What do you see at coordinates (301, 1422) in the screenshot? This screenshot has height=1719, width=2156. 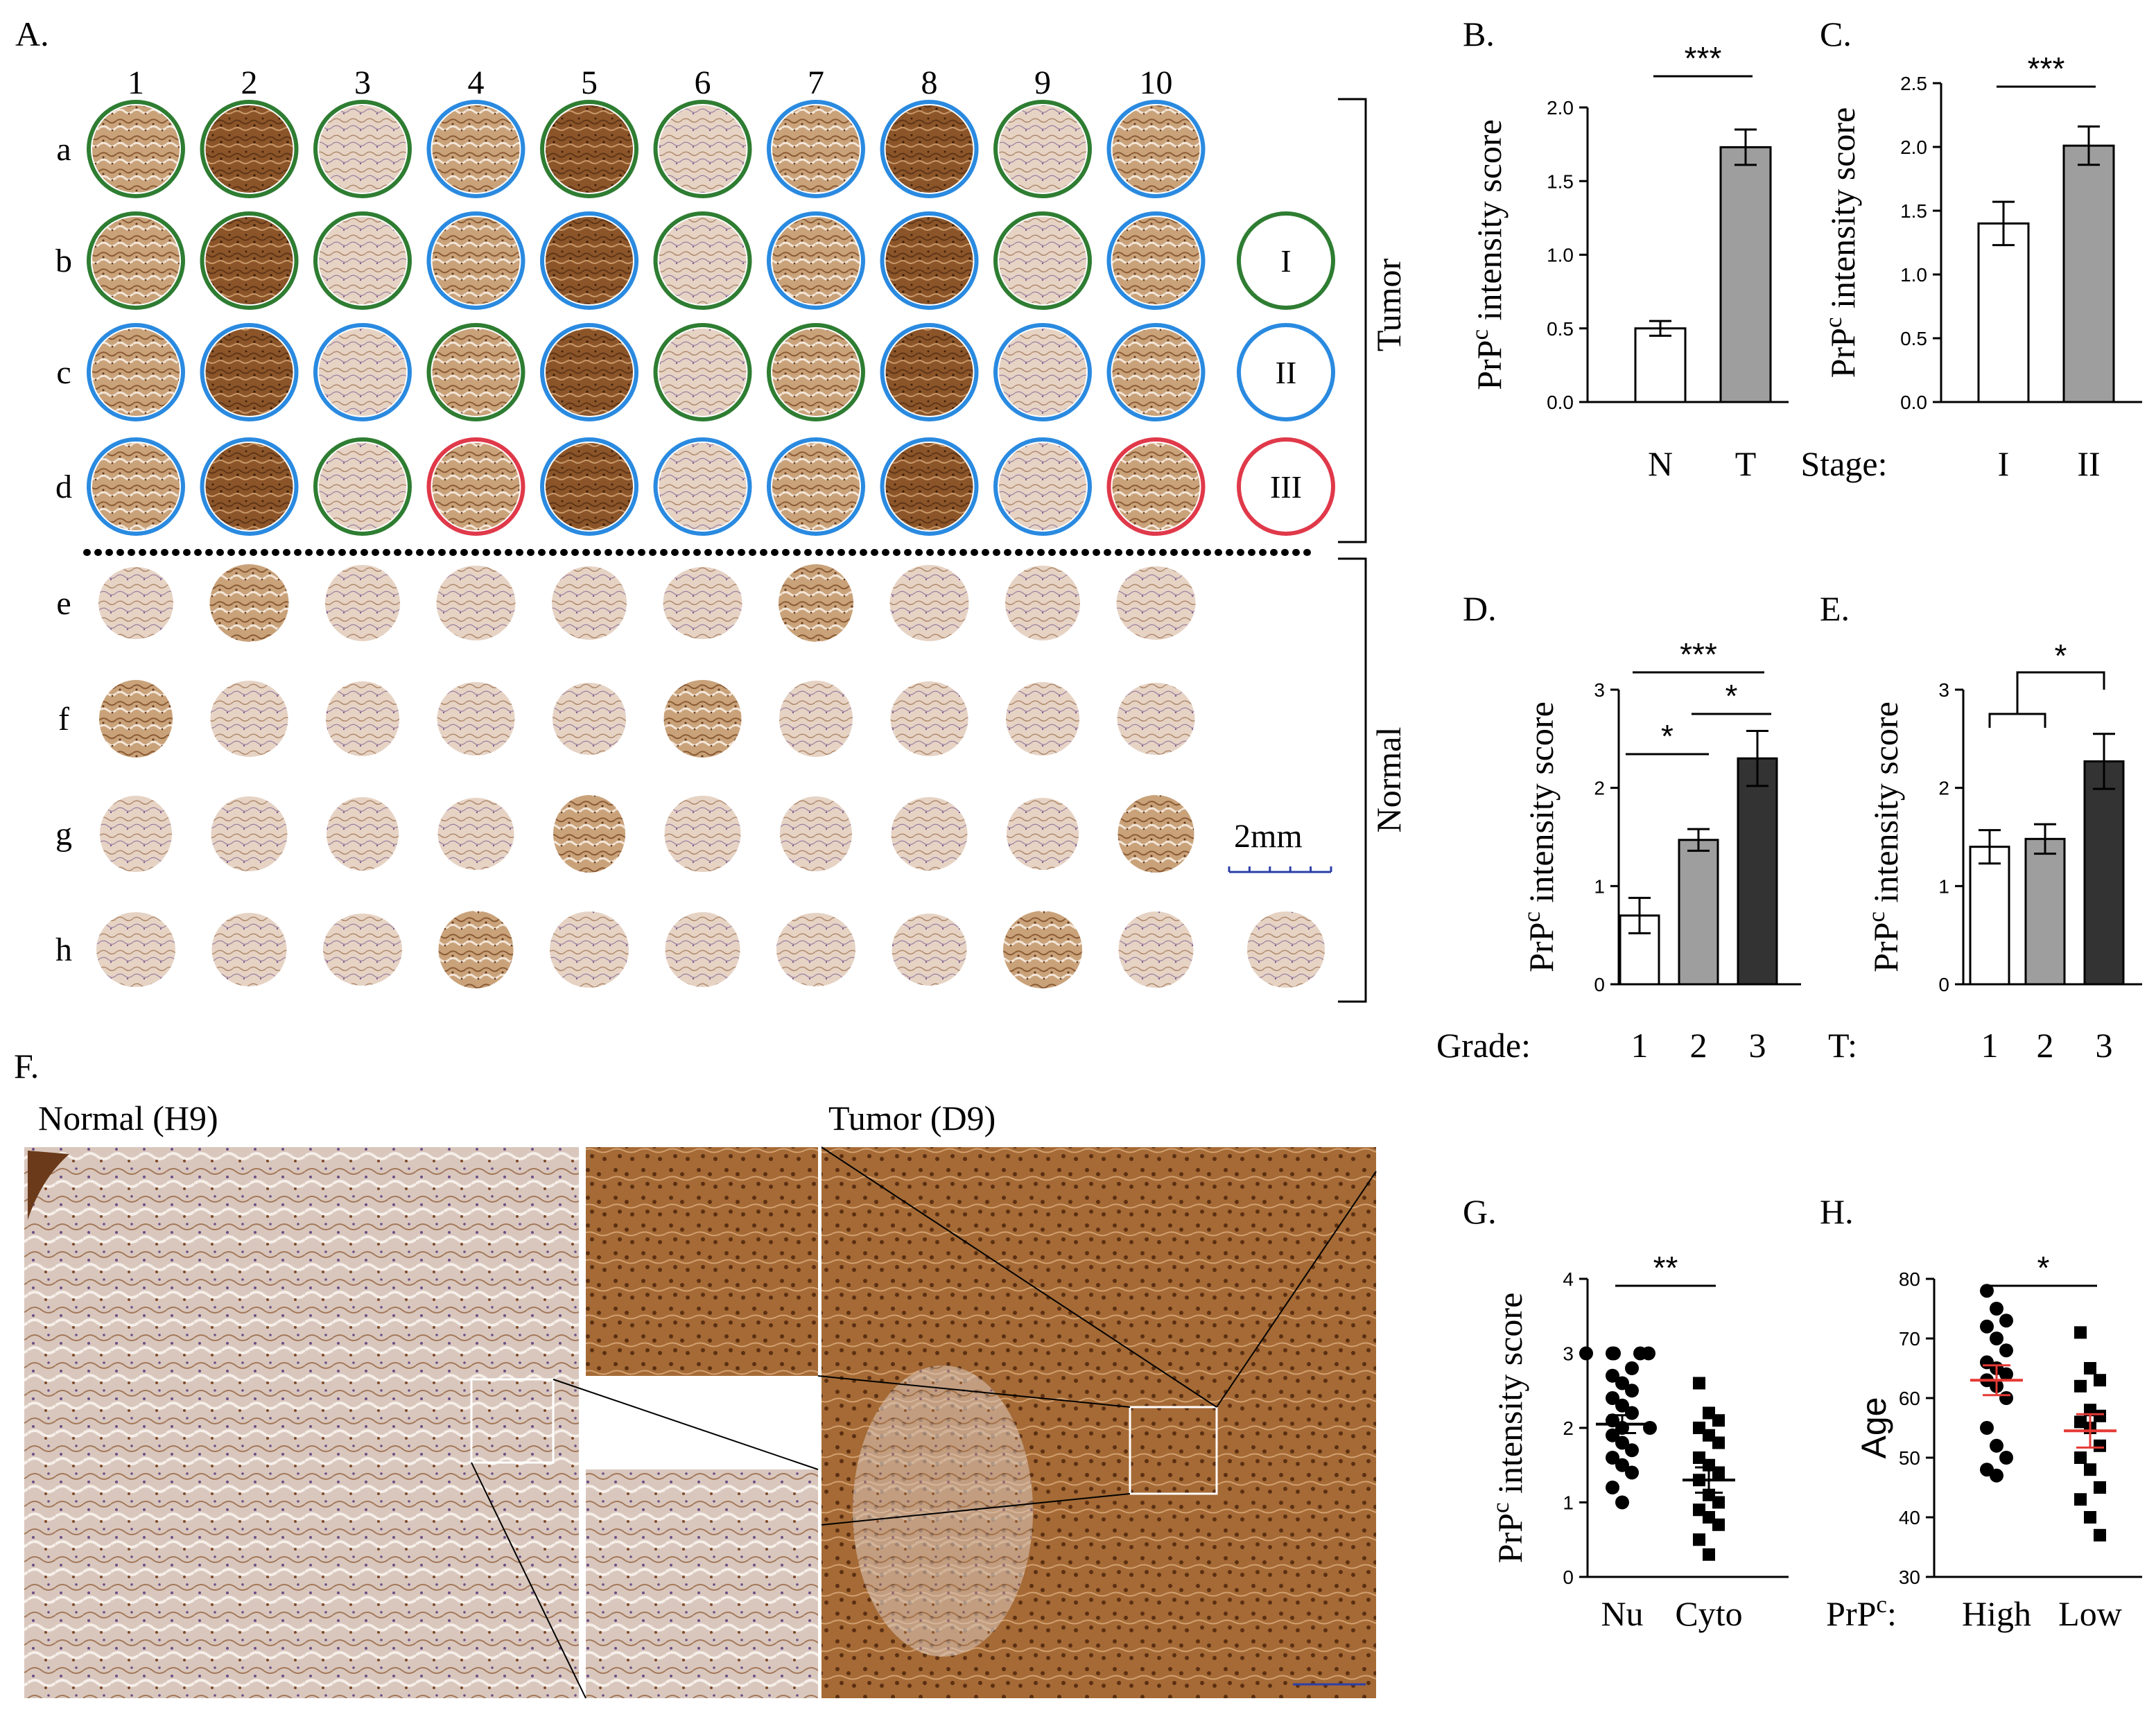 I see `normal-tissue` at bounding box center [301, 1422].